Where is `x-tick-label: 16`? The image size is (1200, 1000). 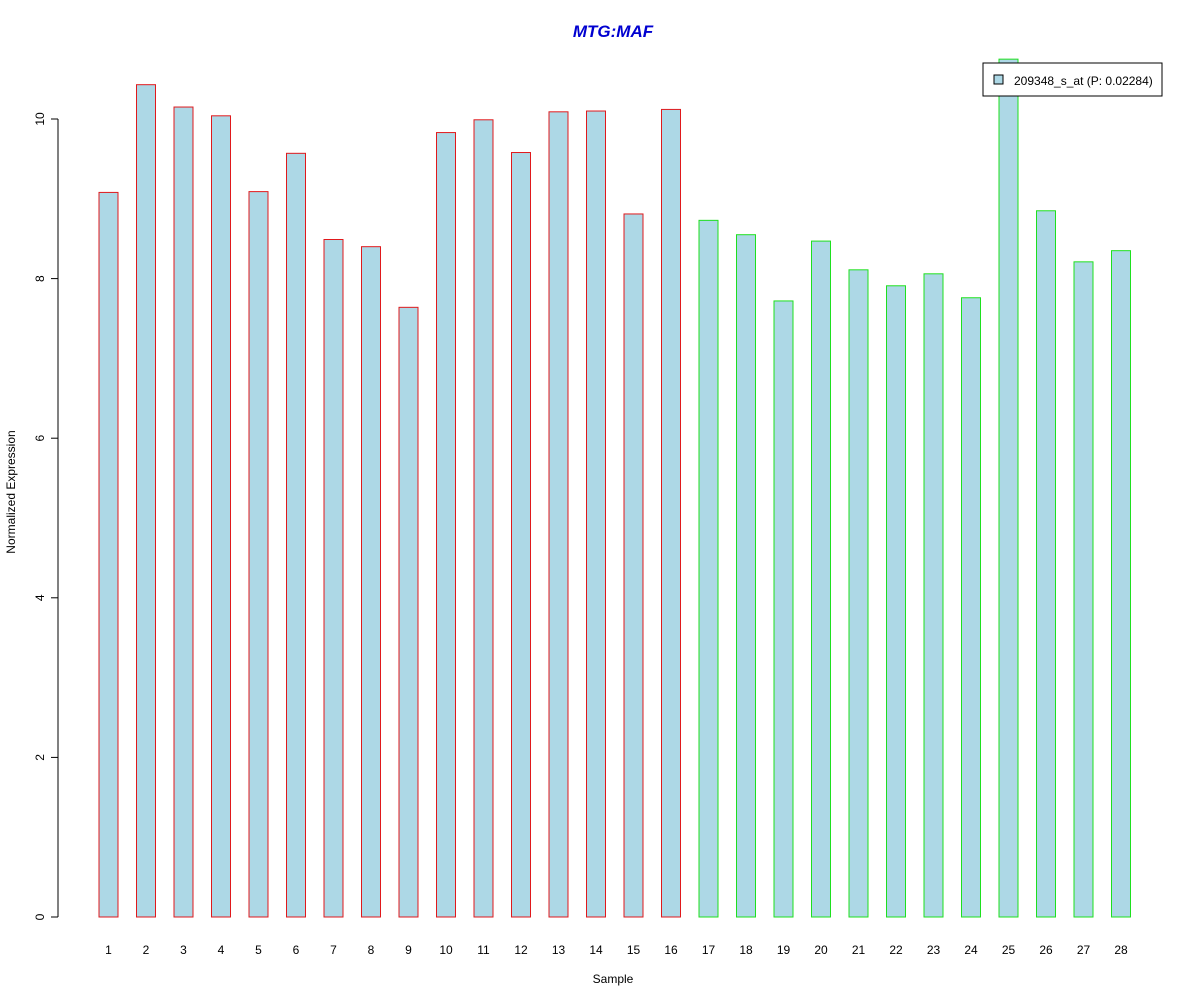 x-tick-label: 16 is located at coordinates (671, 950).